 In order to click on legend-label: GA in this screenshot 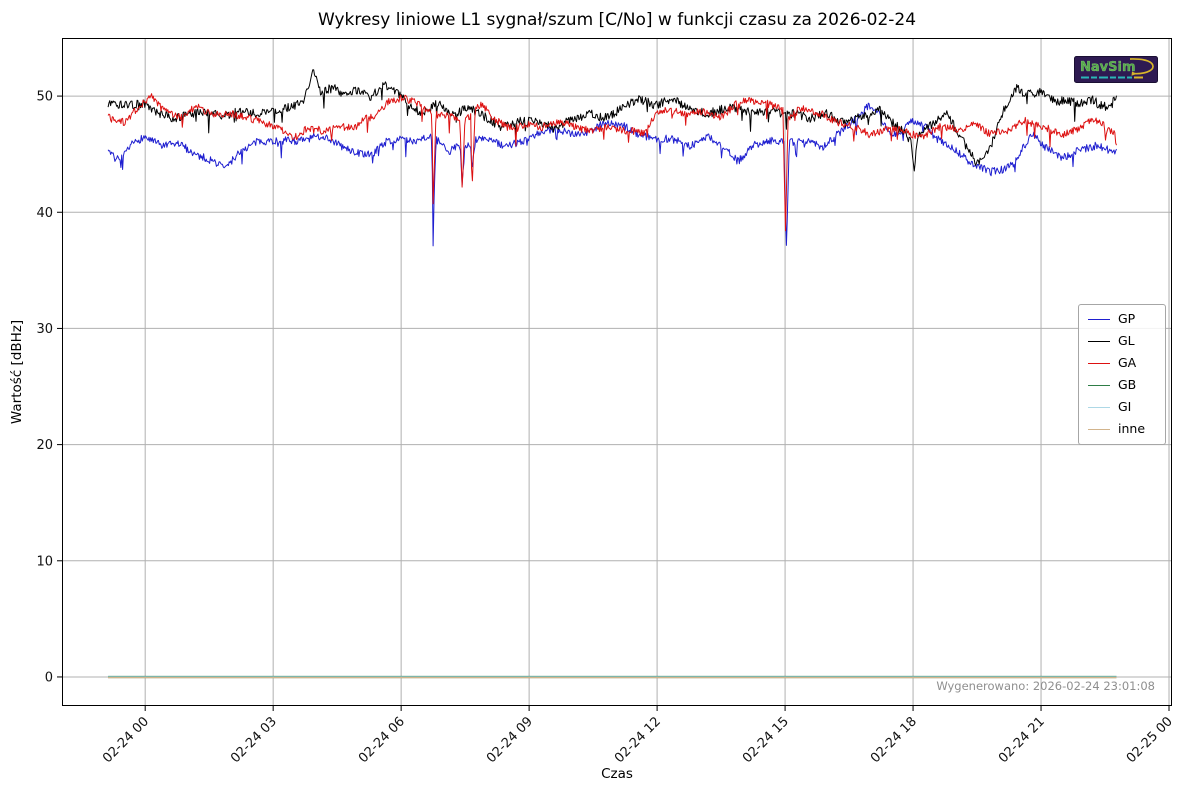, I will do `click(1127, 363)`.